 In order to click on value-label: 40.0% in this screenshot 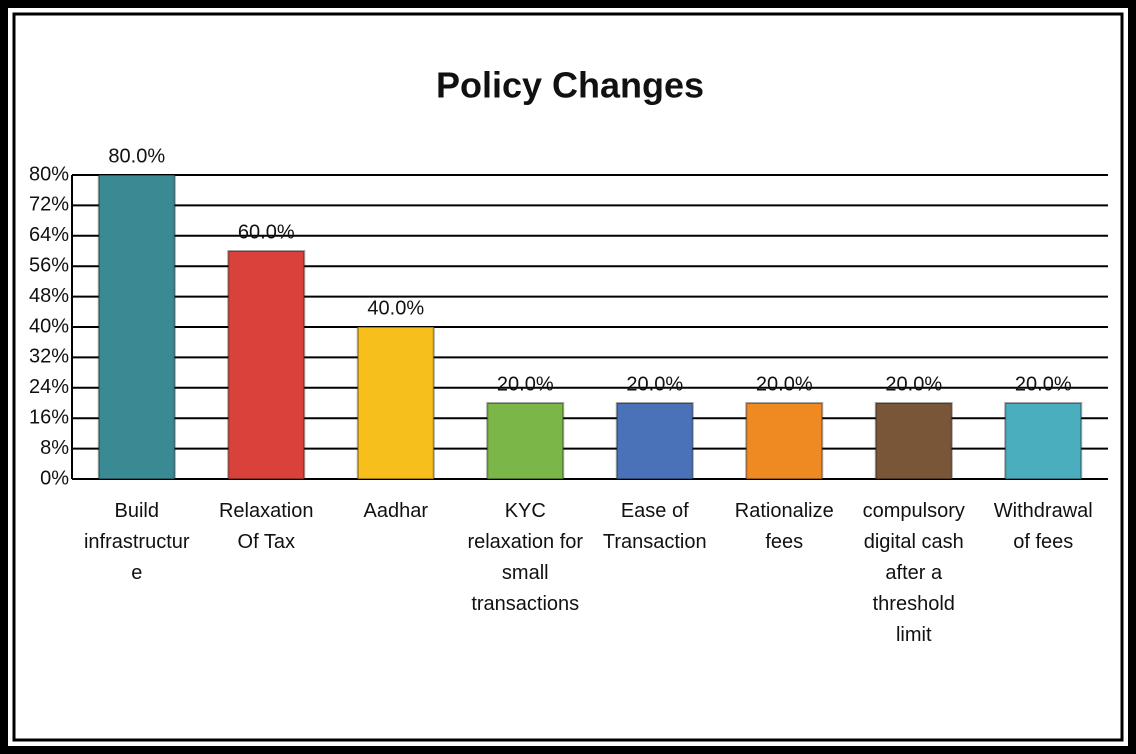, I will do `click(395, 308)`.